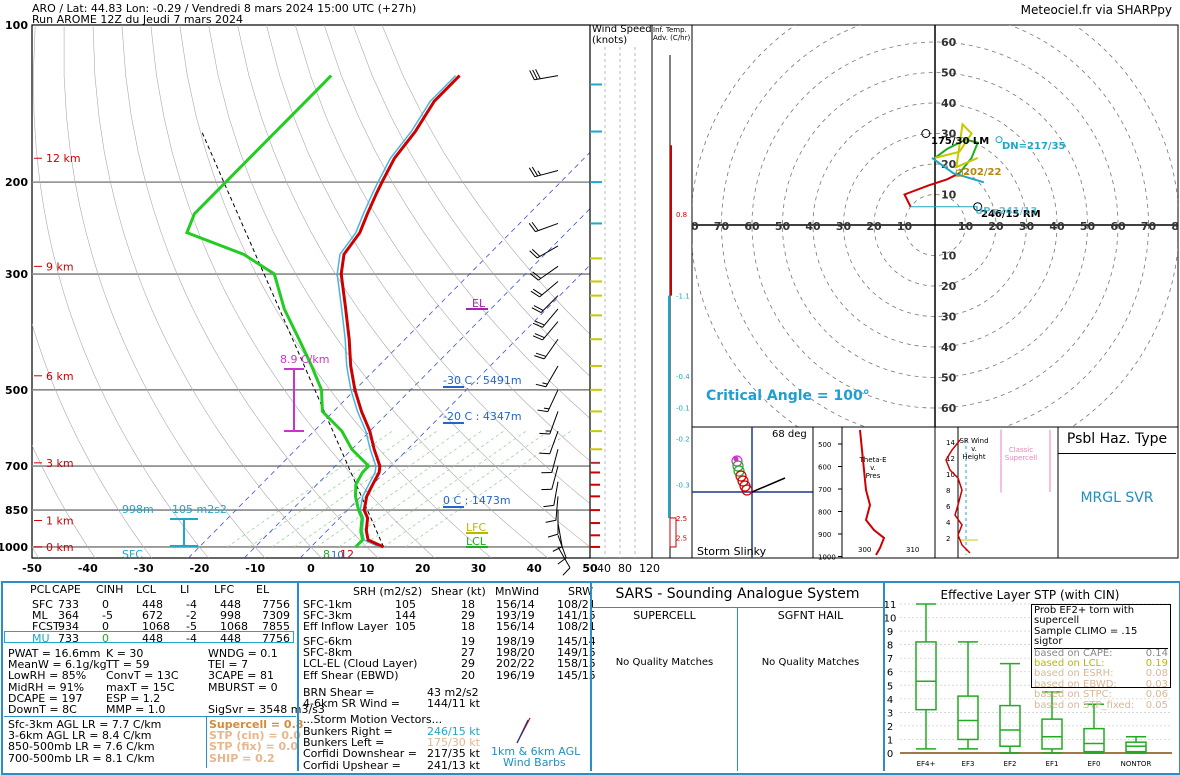 The image size is (1180, 775). I want to click on hodo-x-label: 30, so click(1027, 226).